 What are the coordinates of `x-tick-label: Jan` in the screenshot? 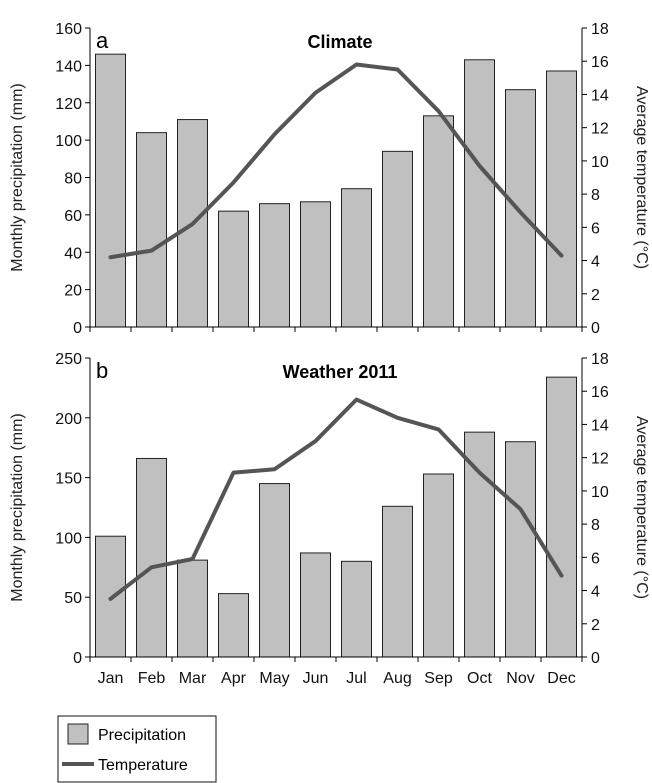 It's located at (111, 678).